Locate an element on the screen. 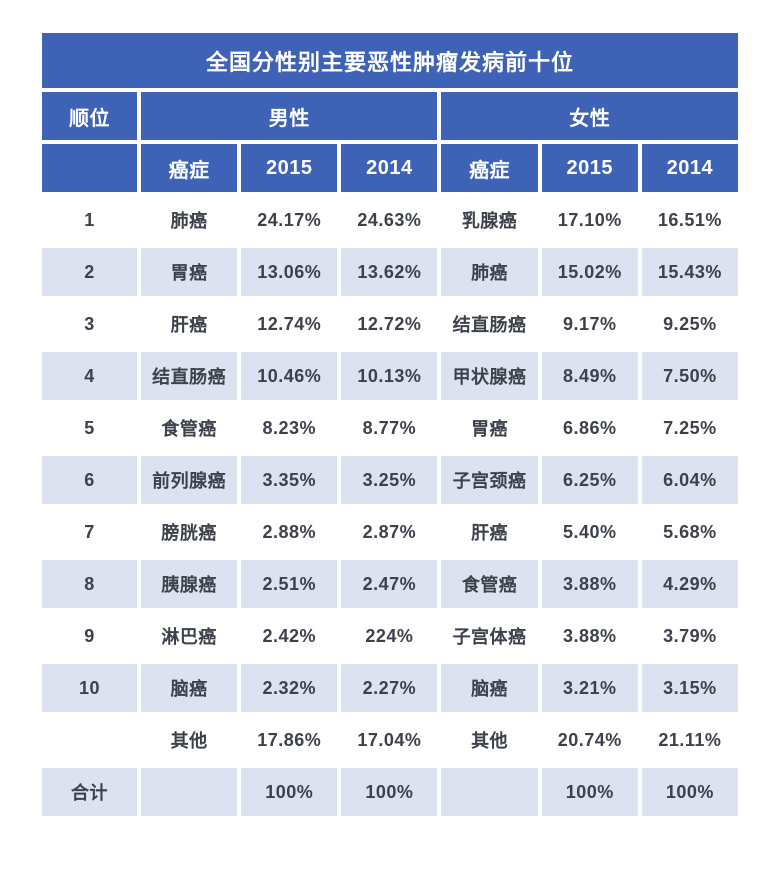  female-2015-cell: 6.25% is located at coordinates (589, 480).